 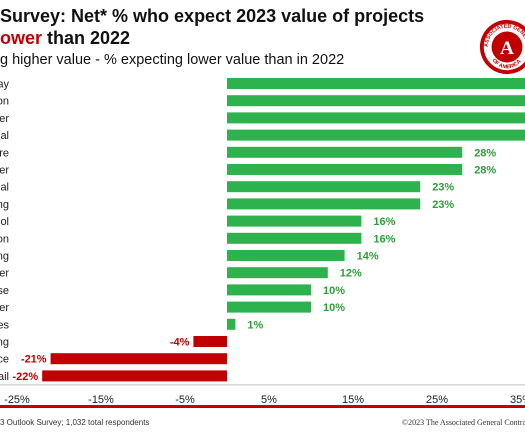 I want to click on x-tick-label: 35%, so click(x=517, y=399).